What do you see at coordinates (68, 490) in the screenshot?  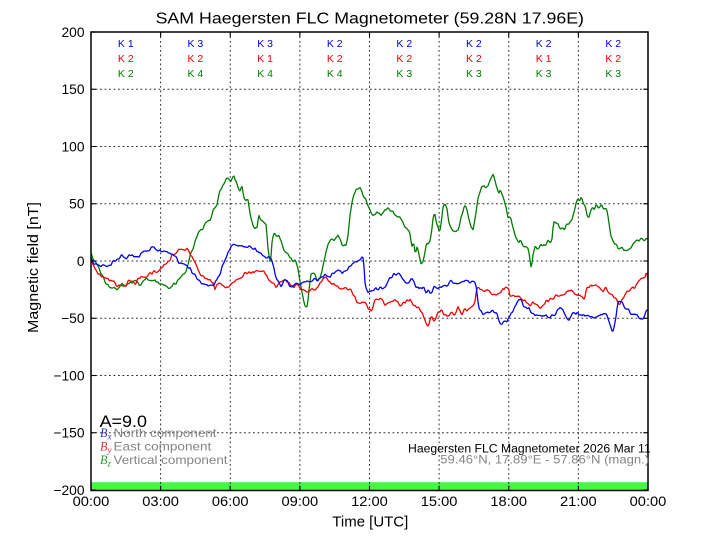 I see `svg-text: −200` at bounding box center [68, 490].